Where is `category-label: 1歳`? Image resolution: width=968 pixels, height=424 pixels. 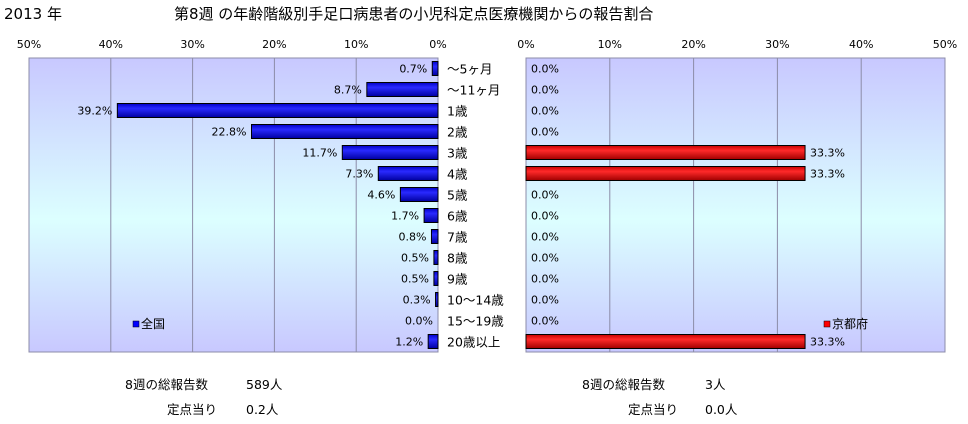 category-label: 1歳 is located at coordinates (457, 111).